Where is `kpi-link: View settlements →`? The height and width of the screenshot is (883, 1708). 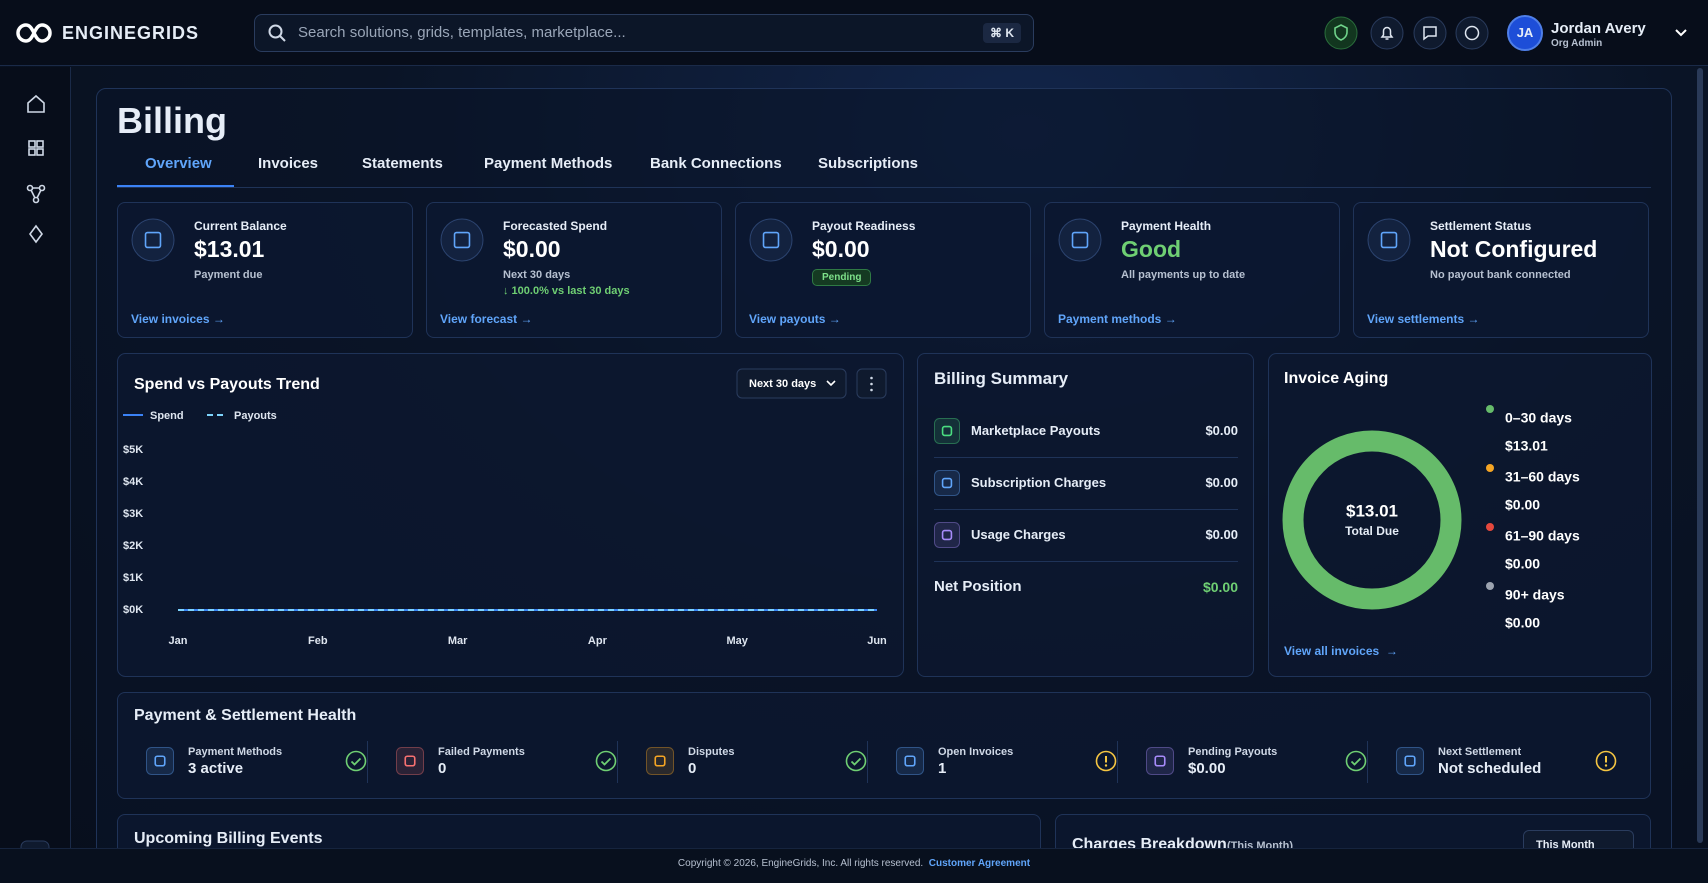 kpi-link: View settlements → is located at coordinates (1423, 319).